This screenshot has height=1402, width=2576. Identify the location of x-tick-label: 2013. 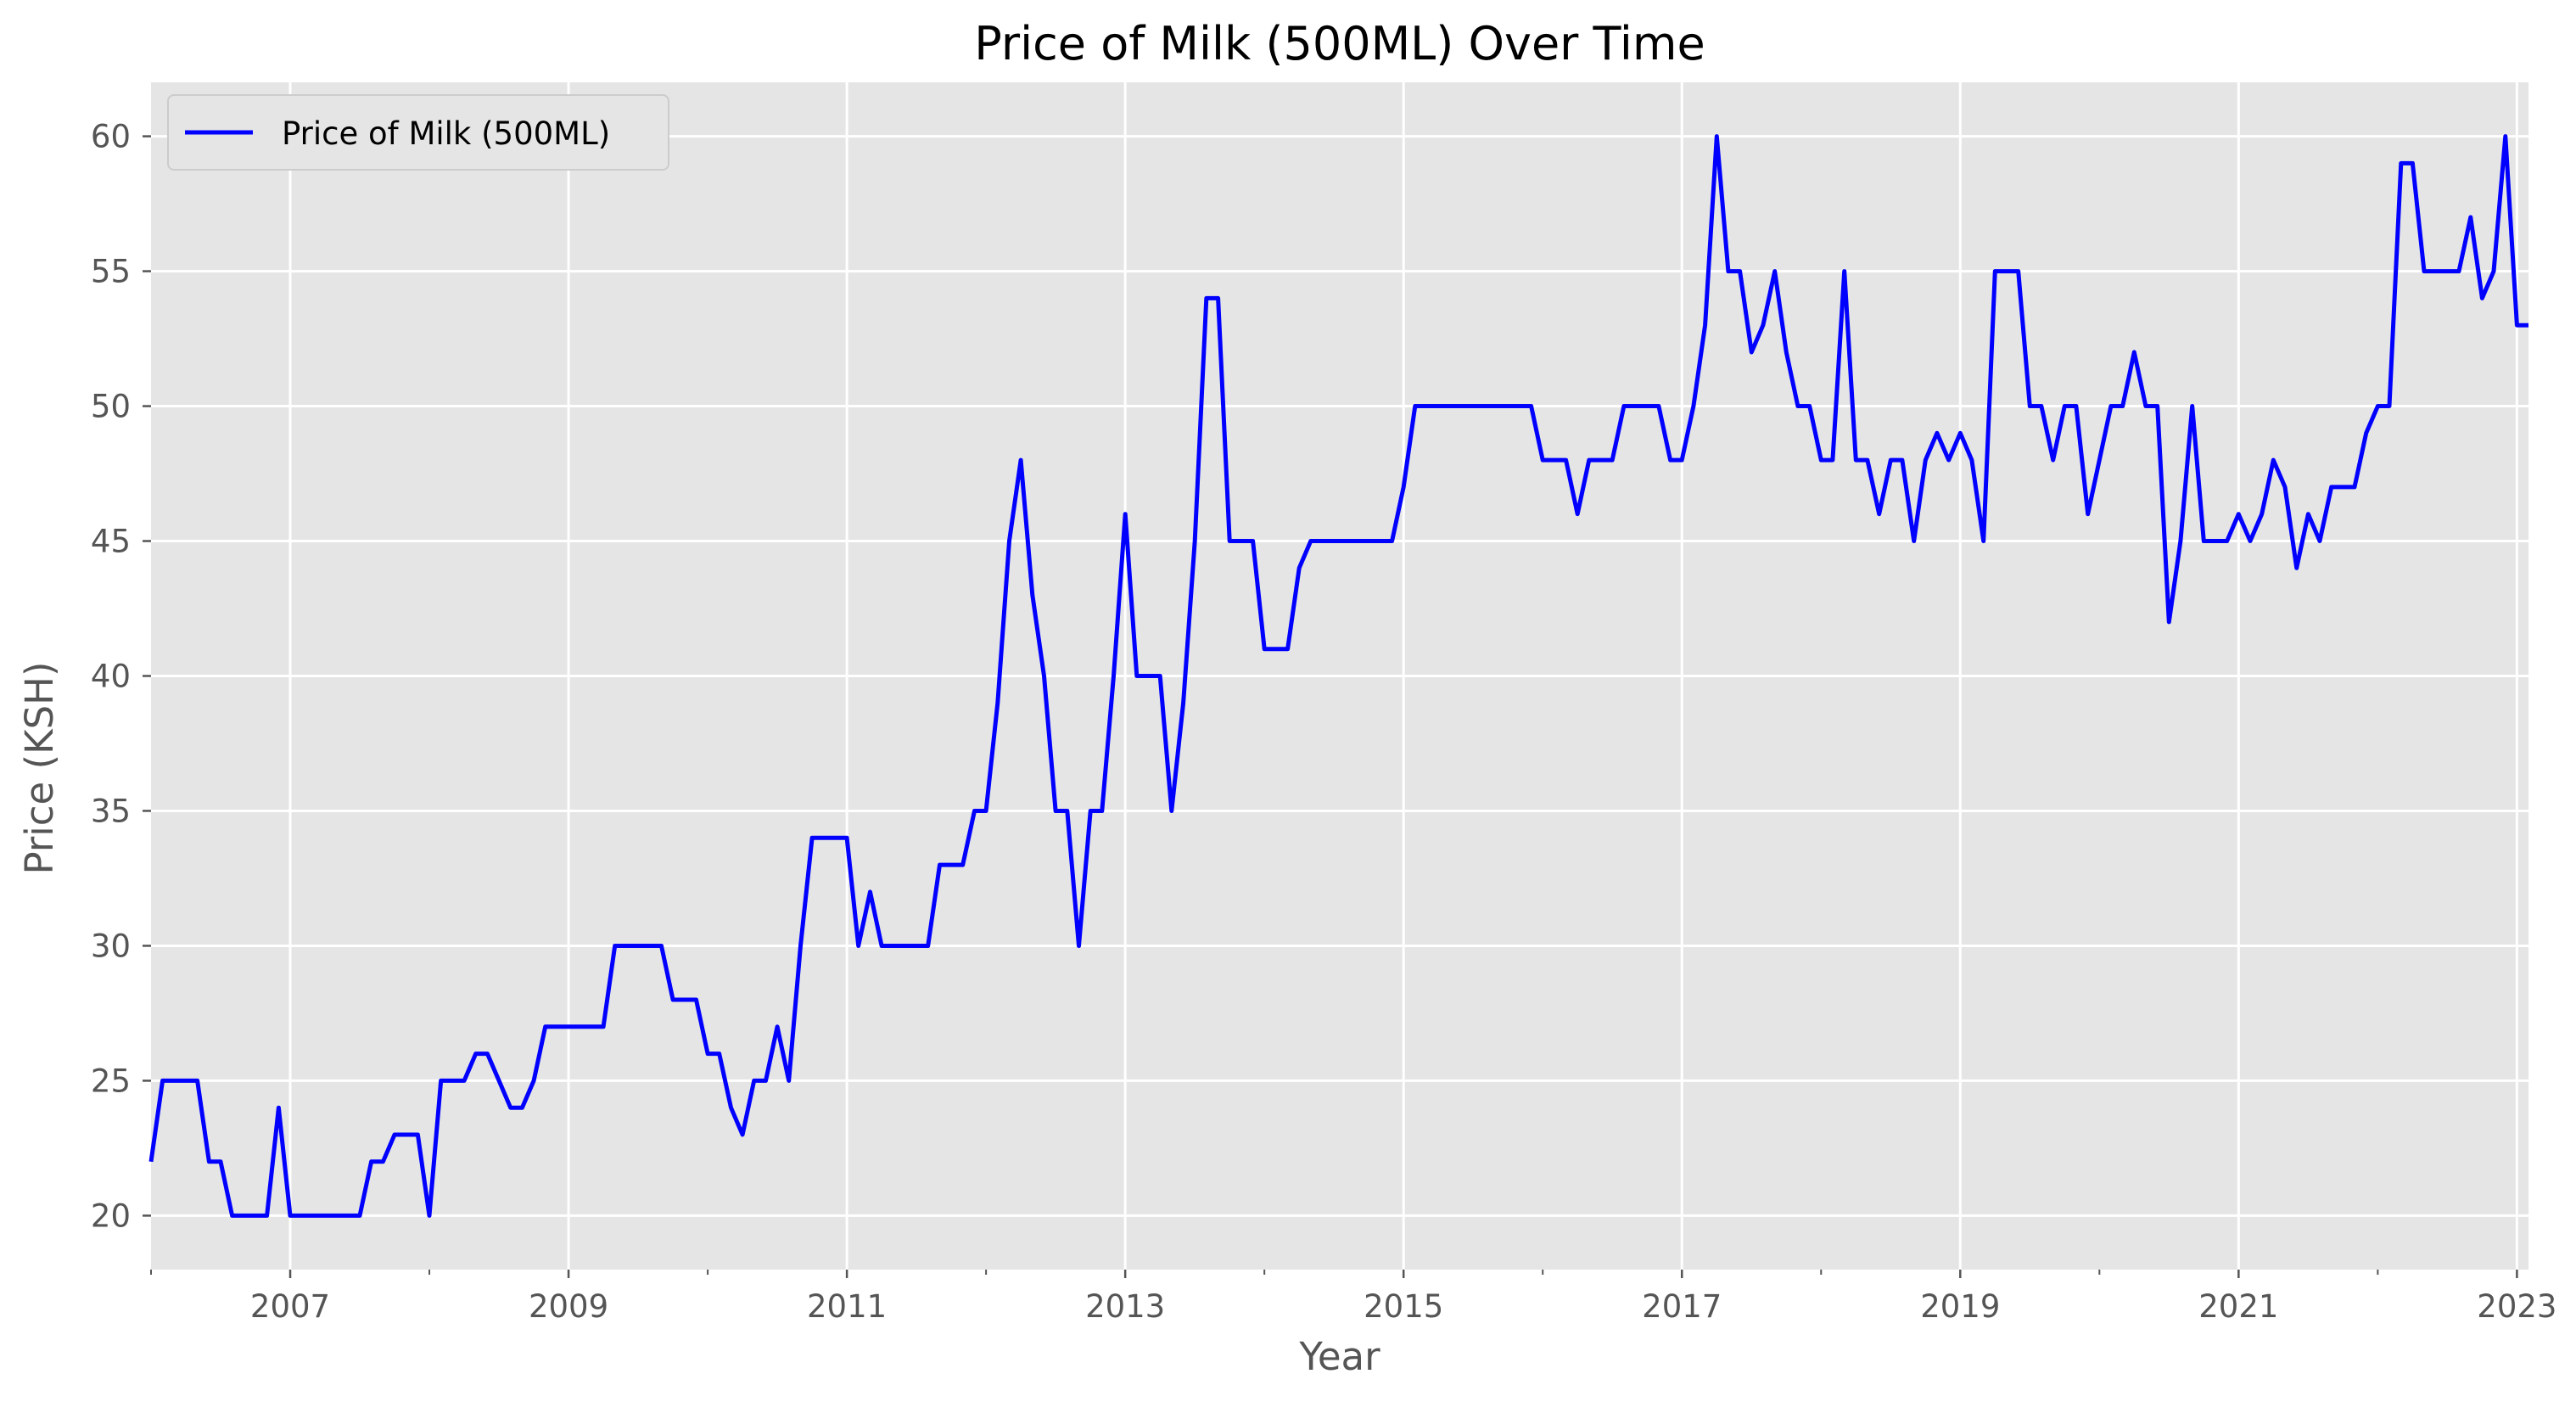
(1125, 1306).